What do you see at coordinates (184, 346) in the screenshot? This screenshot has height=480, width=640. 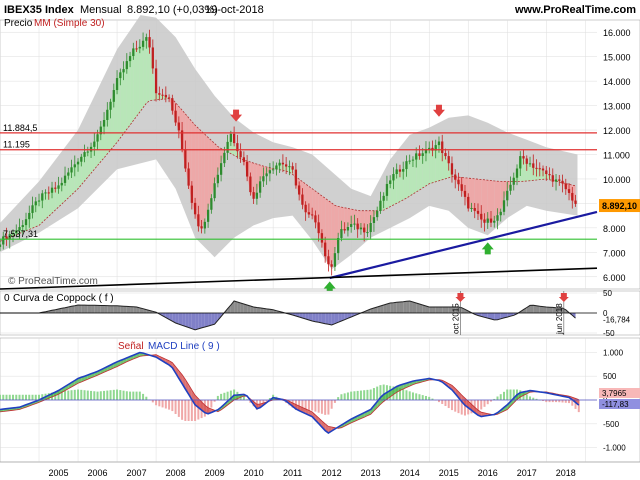 I see `macd-legend-line: MACD Line ( 9 )` at bounding box center [184, 346].